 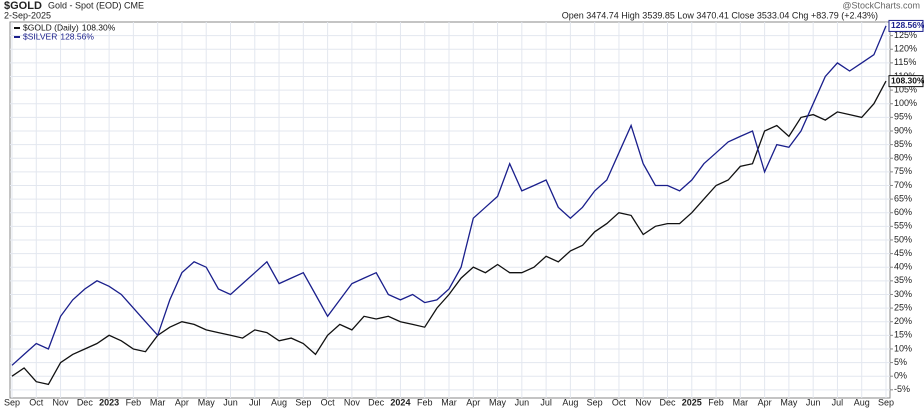 I want to click on chart-date: 2-Sep-2025, so click(x=27, y=15).